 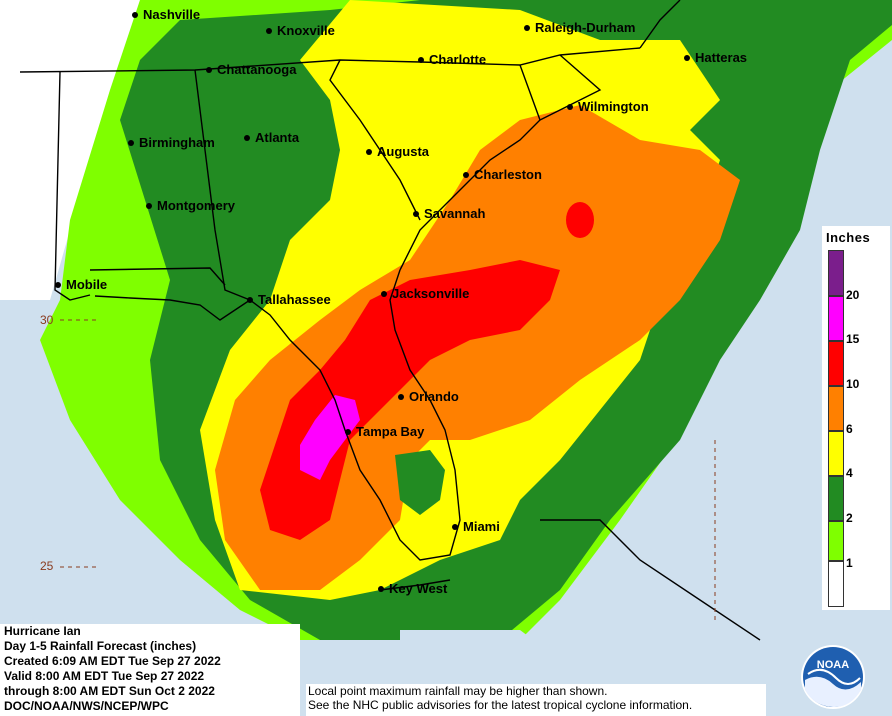 What do you see at coordinates (476, 526) in the screenshot?
I see `city-miami: Miami` at bounding box center [476, 526].